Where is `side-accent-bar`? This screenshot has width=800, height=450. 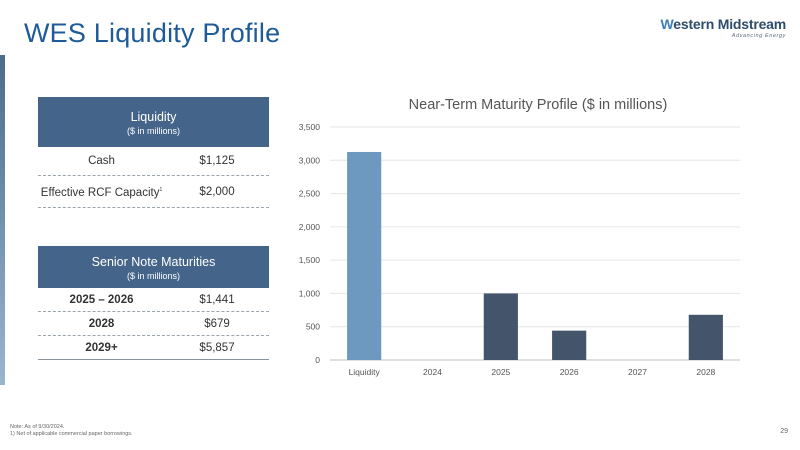 side-accent-bar is located at coordinates (2, 220).